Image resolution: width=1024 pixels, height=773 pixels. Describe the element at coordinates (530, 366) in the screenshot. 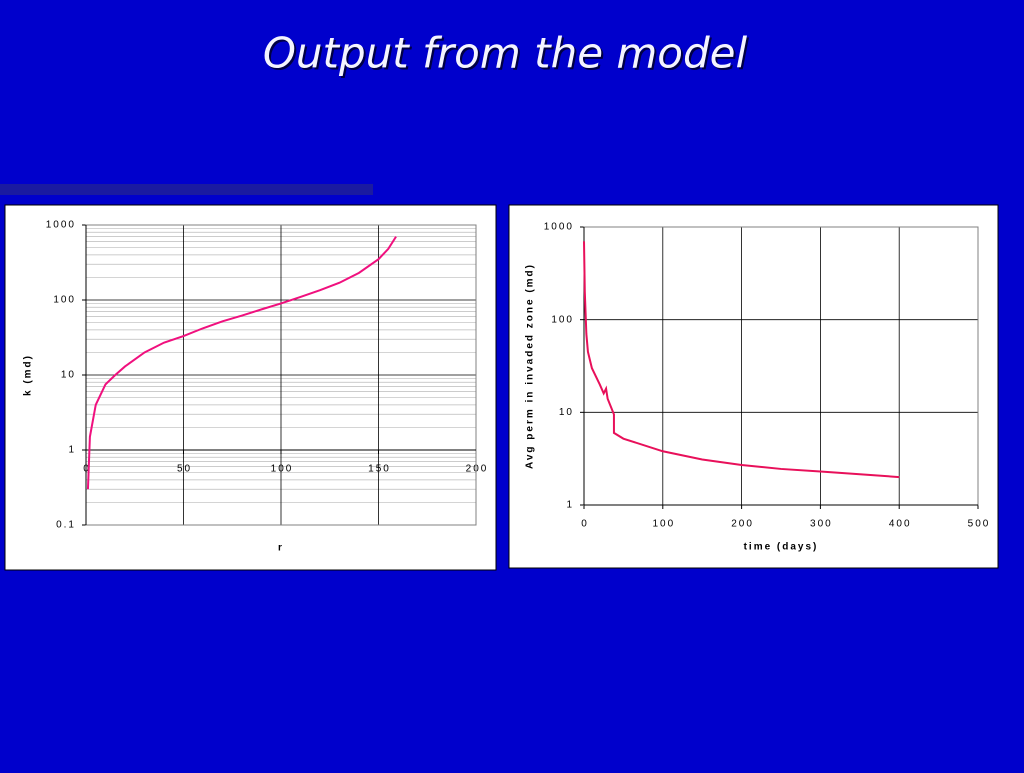

I see `y-axis-label: Avg perm in invaded zone (md)` at that location.